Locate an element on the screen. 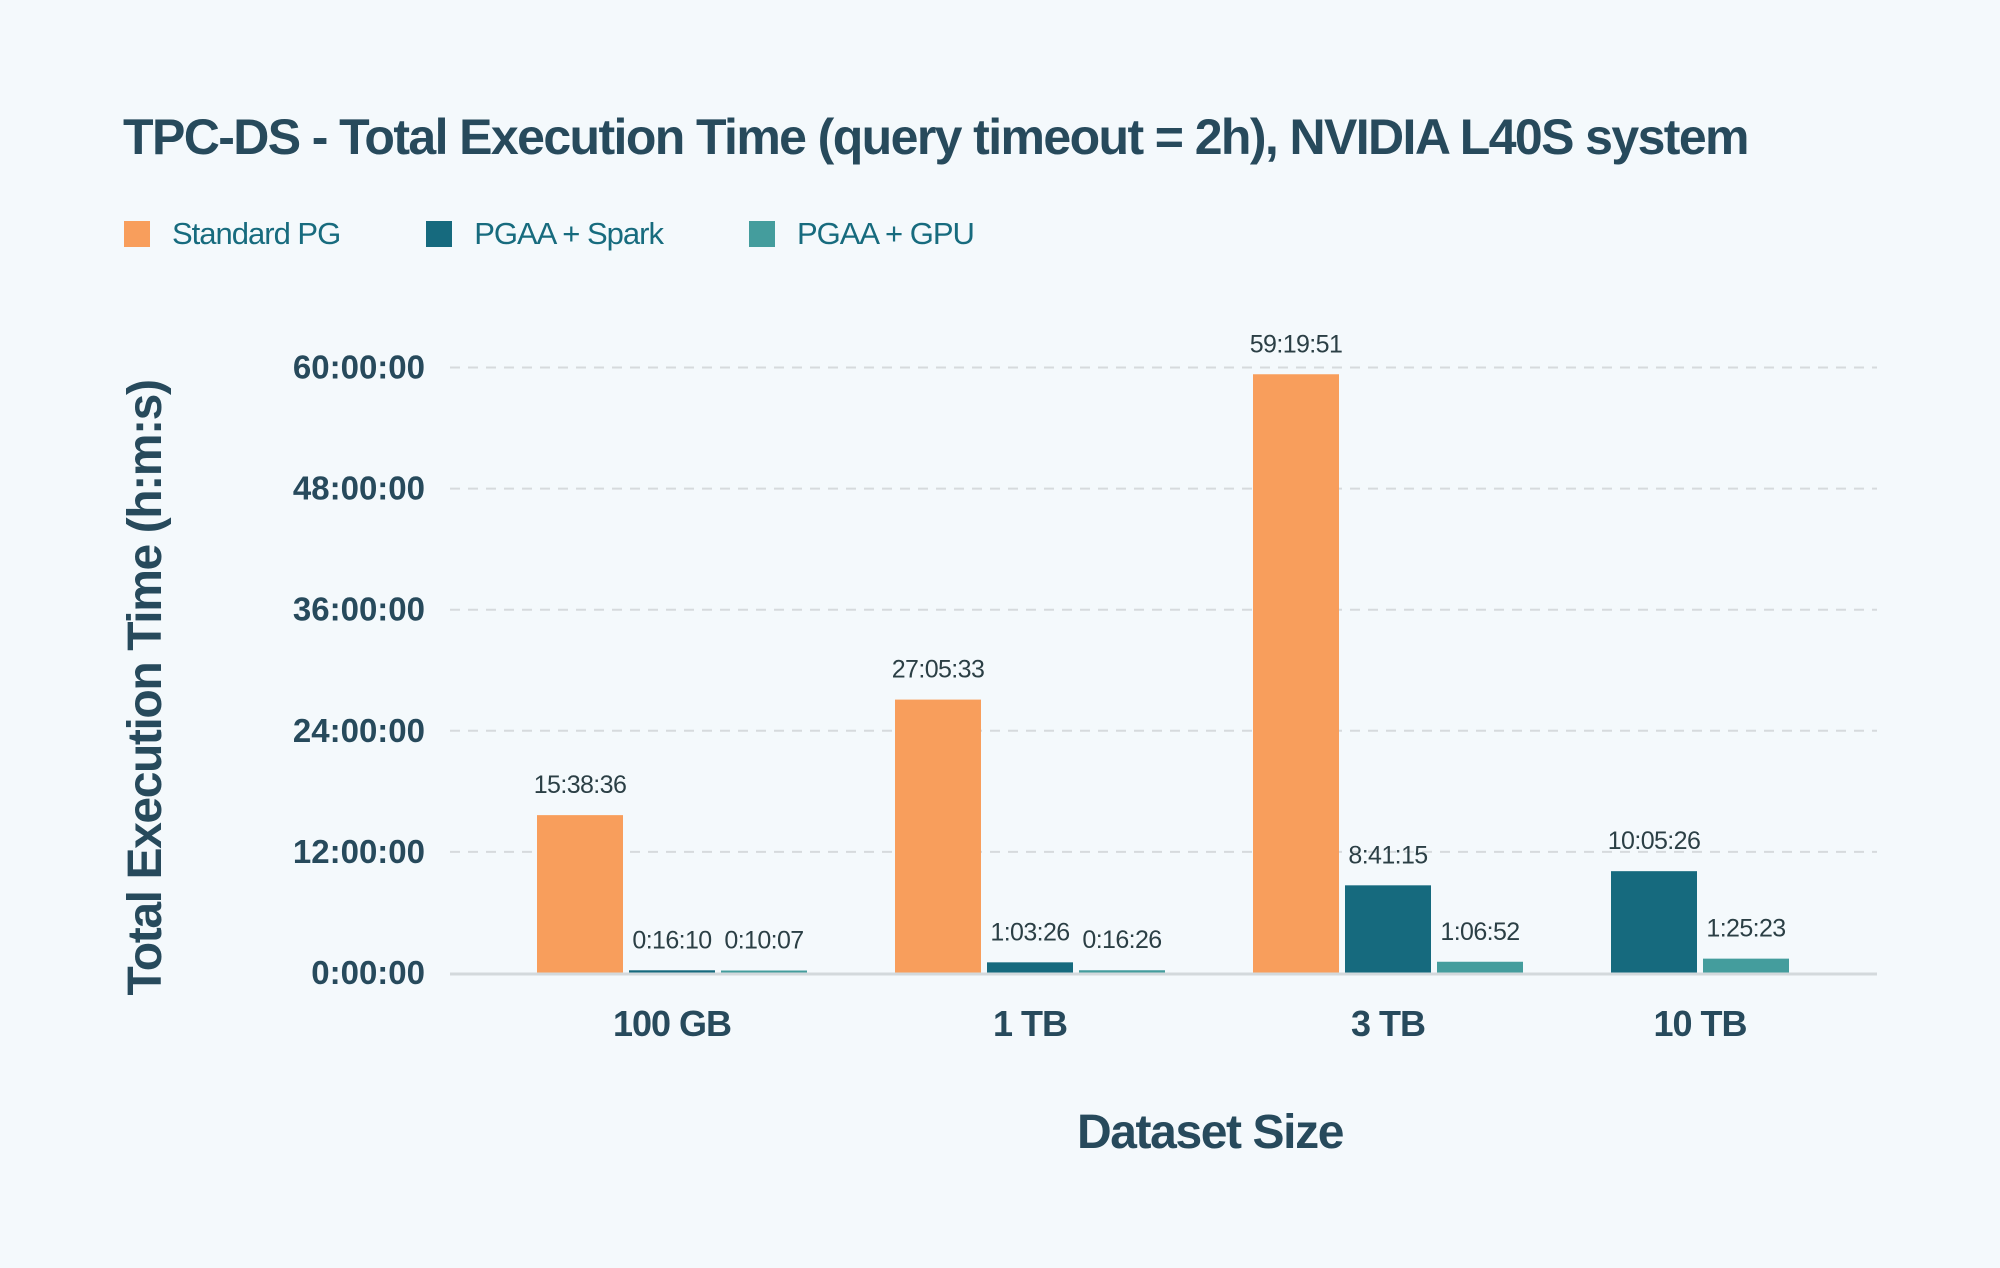  y-tick-label: 24:00:00 is located at coordinates (359, 730).